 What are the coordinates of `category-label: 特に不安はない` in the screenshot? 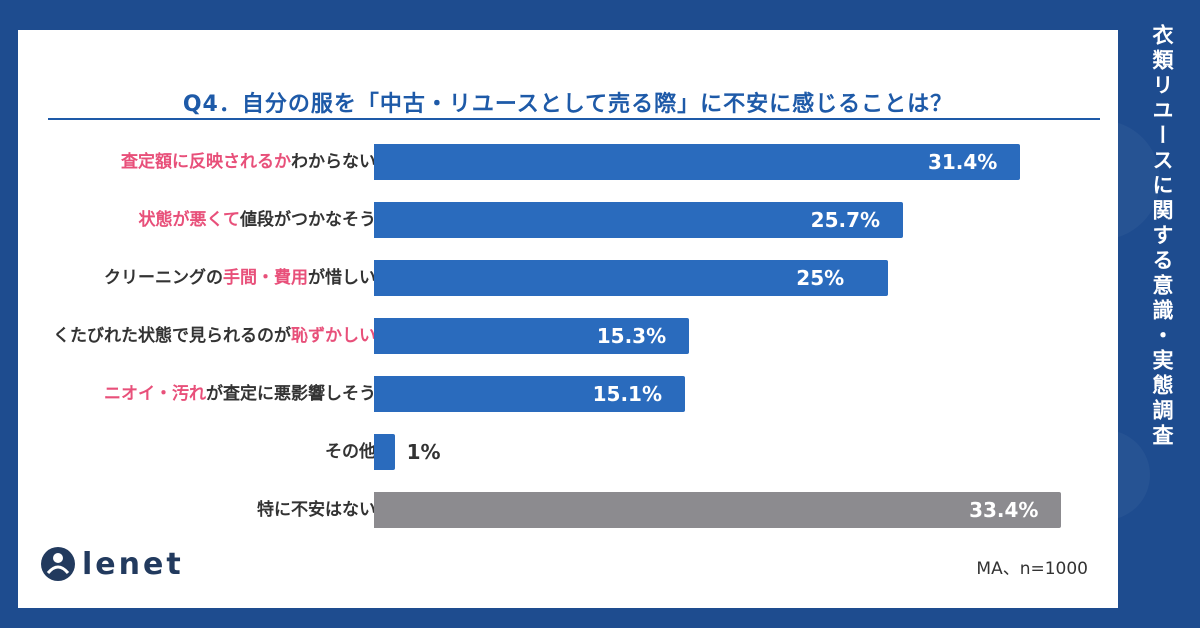 It's located at (316, 510).